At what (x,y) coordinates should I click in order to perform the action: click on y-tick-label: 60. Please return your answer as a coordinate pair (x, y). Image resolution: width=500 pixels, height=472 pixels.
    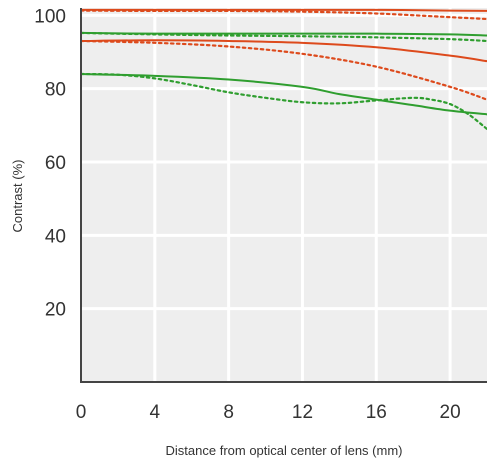
    Looking at the image, I should click on (55, 163).